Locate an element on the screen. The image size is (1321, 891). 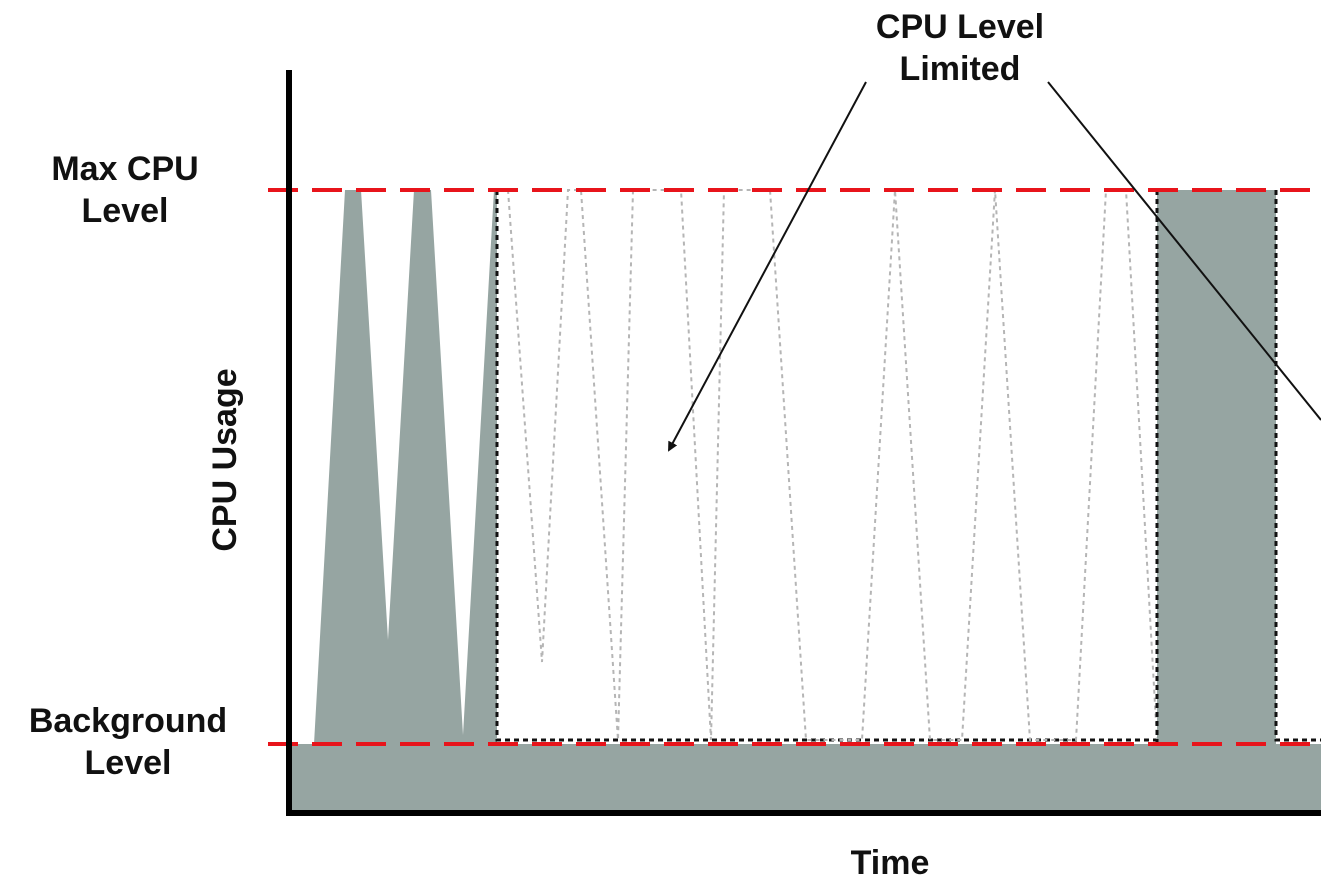
burst-outline is located at coordinates (1238, 467).